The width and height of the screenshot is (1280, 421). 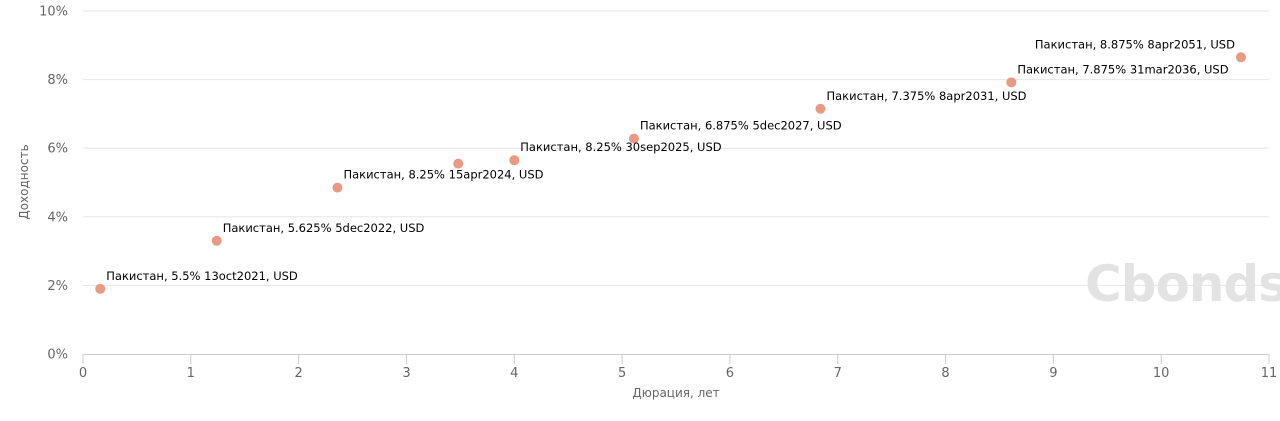 I want to click on x-tick-label: 11, so click(x=1269, y=373).